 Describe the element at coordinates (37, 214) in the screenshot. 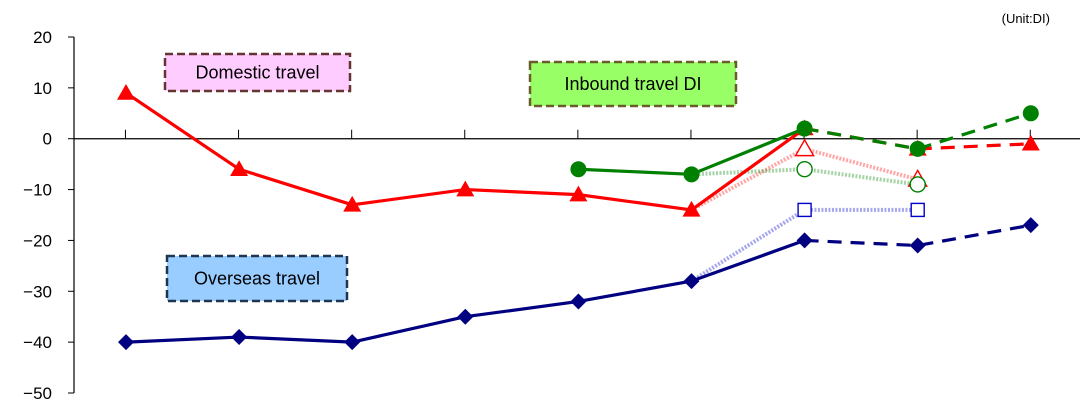

I see `y-axis-tick-labels: 20 10 0 −10 −20 −30 −40 −50` at that location.